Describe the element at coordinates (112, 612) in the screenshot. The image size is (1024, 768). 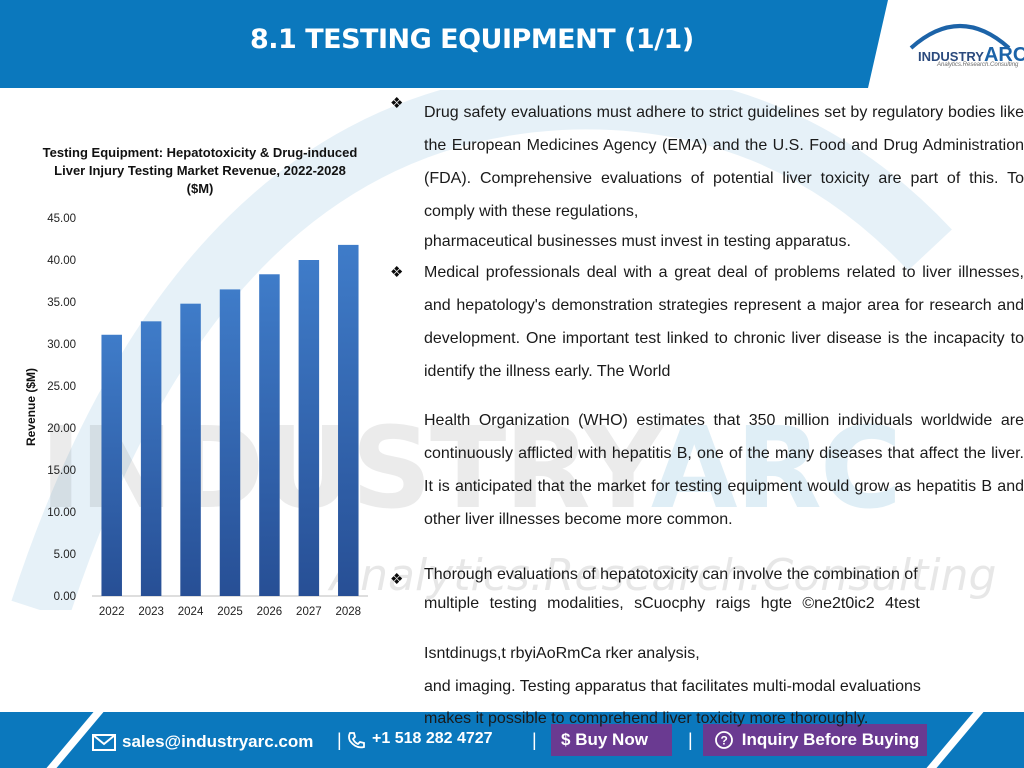
I see `x-tick-label: 2022` at that location.